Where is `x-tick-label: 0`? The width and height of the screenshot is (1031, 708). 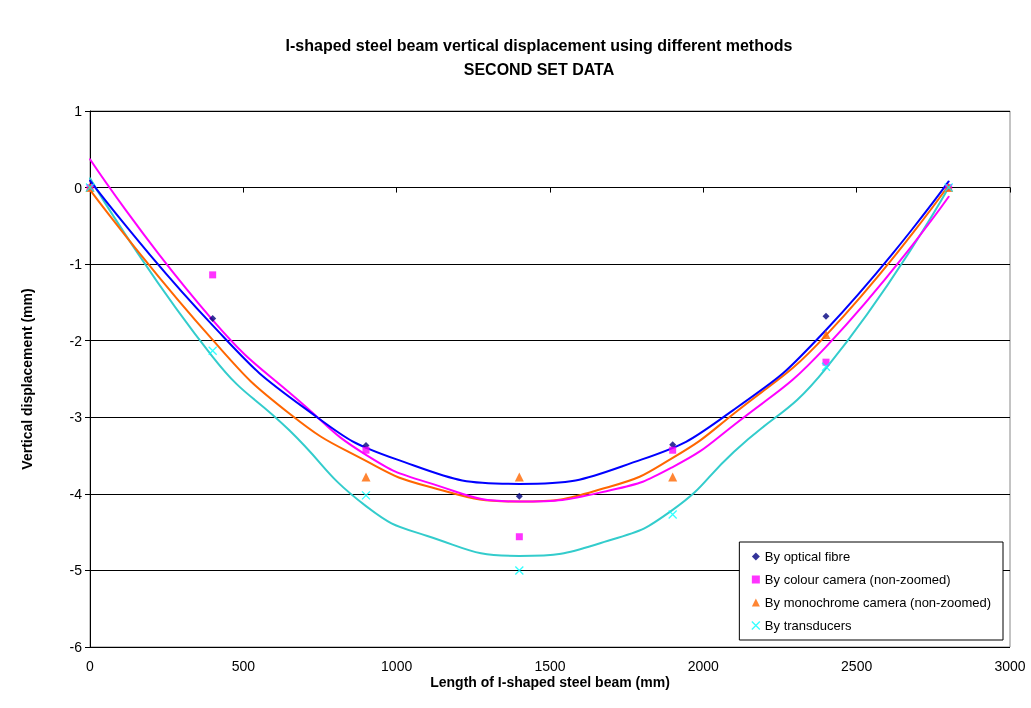
x-tick-label: 0 is located at coordinates (90, 666).